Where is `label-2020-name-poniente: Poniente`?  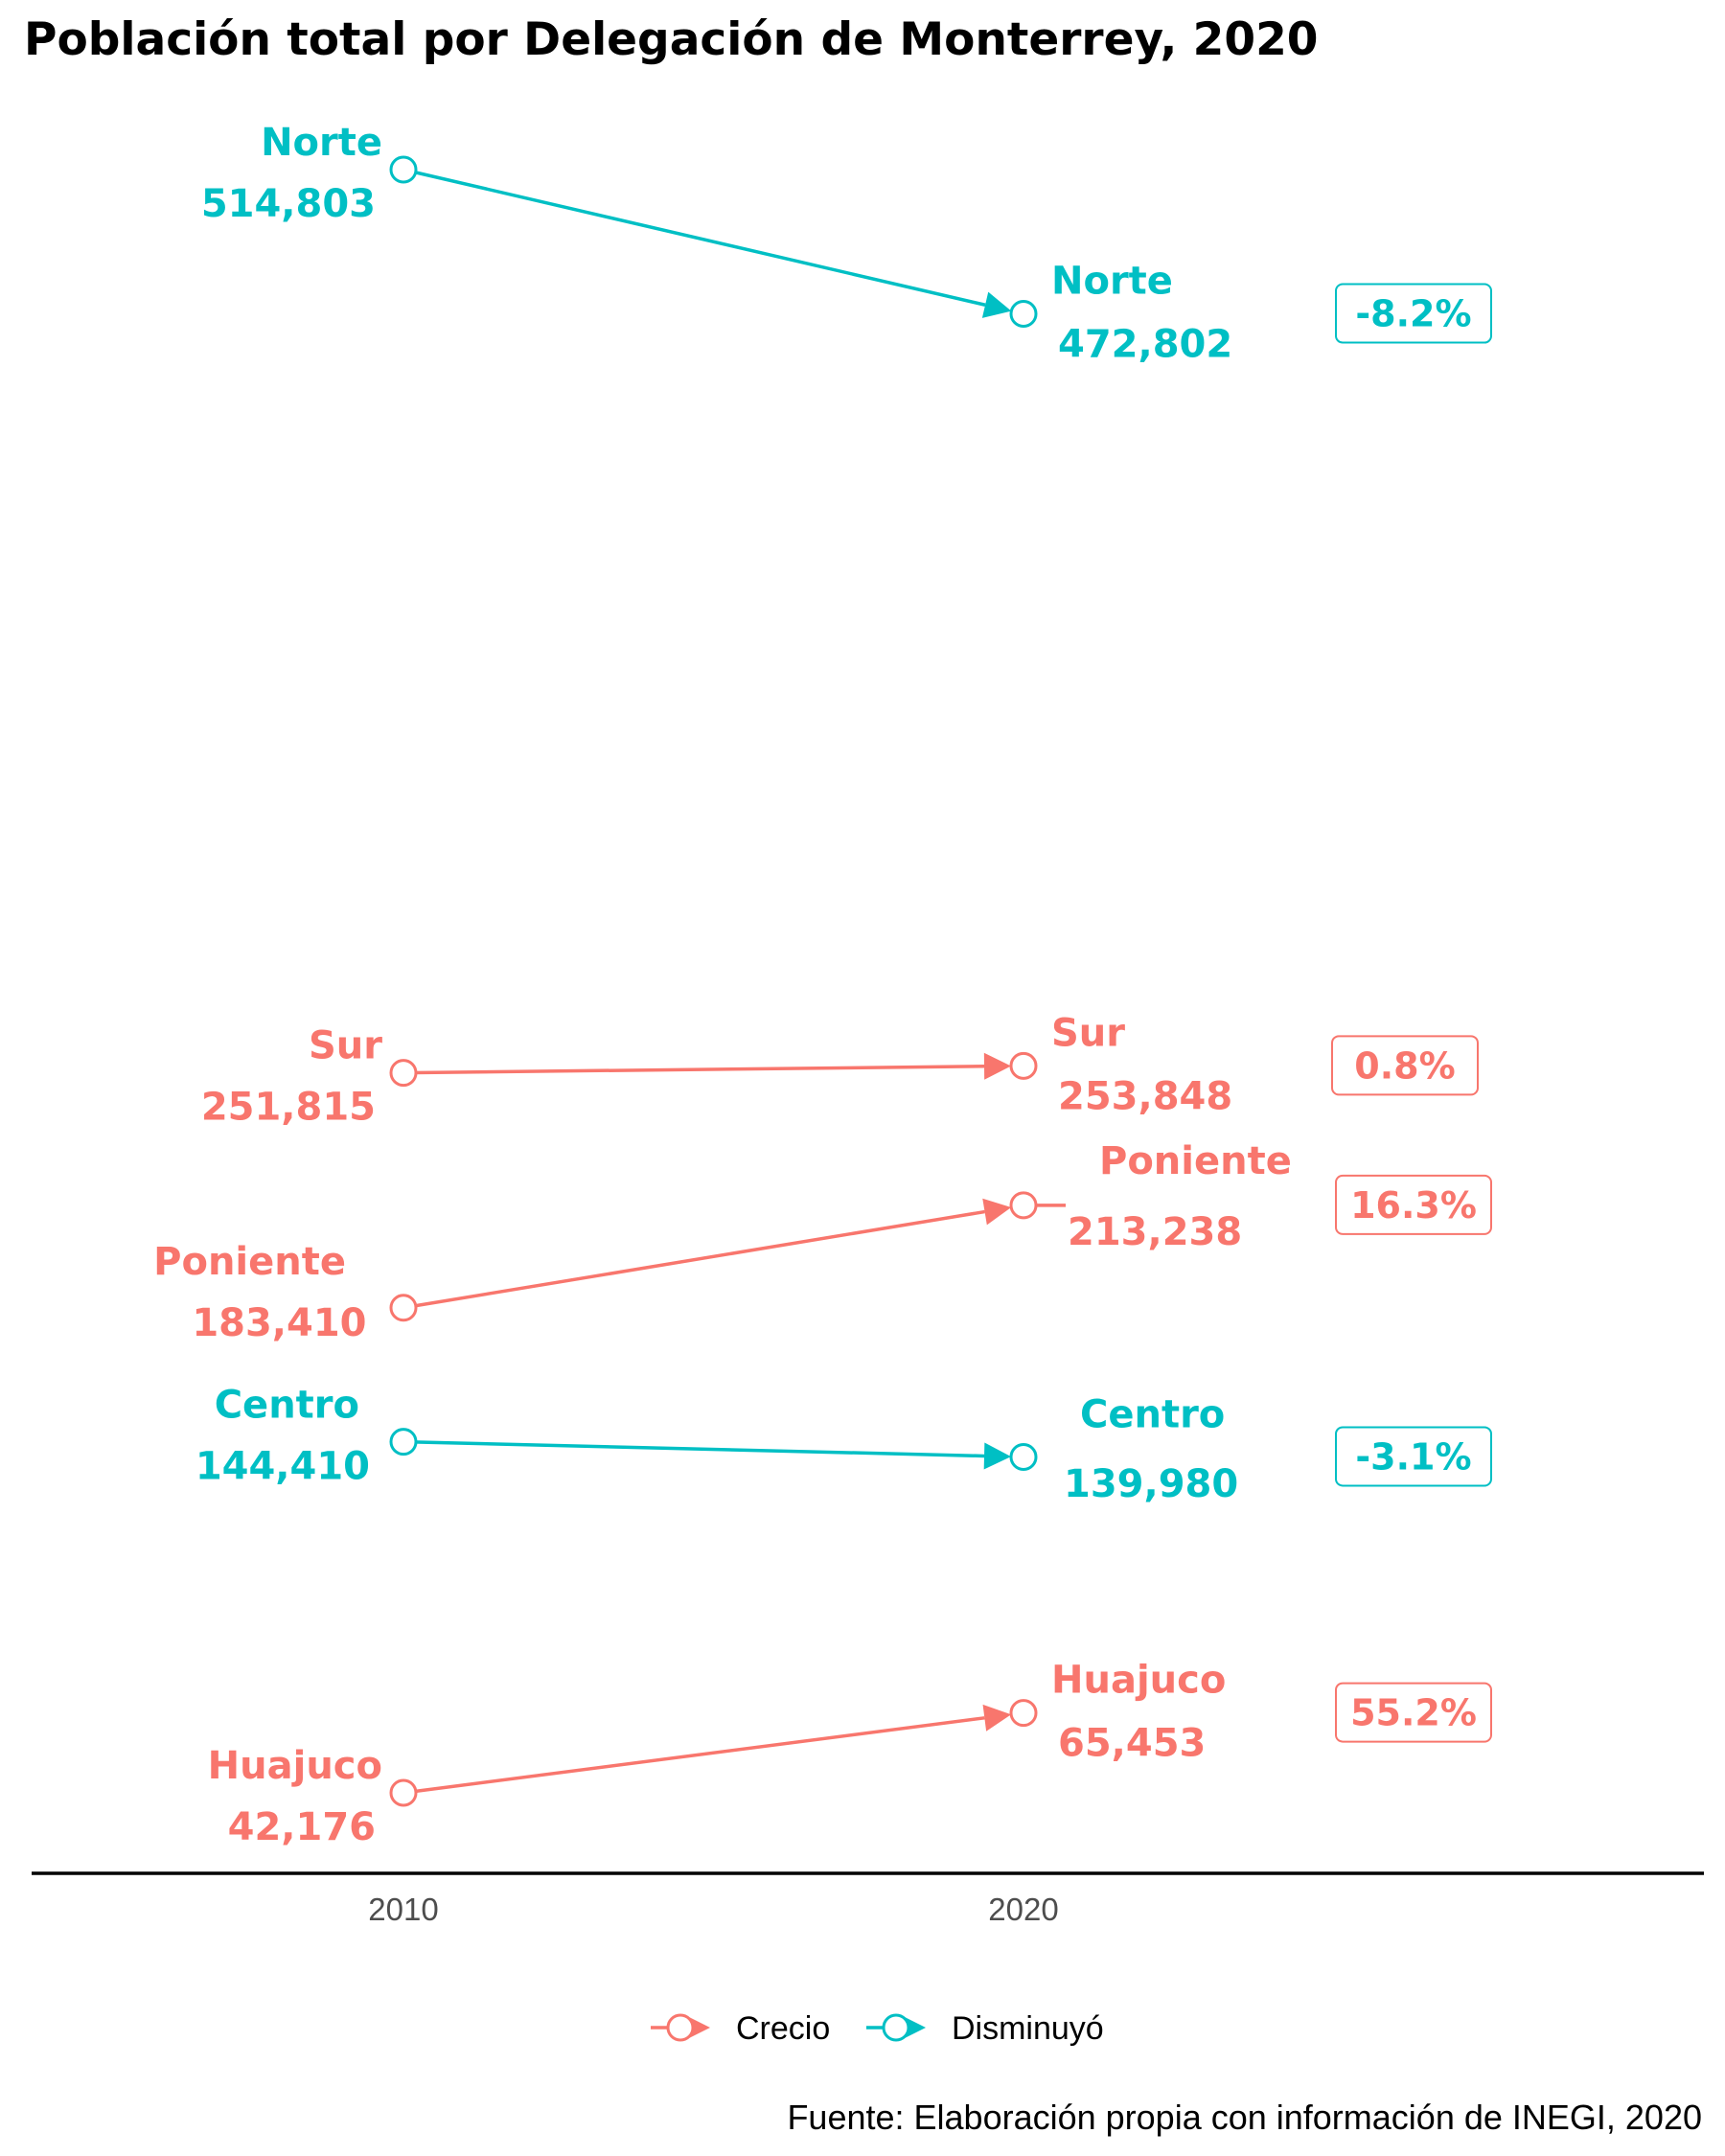
label-2020-name-poniente: Poniente is located at coordinates (1195, 1161).